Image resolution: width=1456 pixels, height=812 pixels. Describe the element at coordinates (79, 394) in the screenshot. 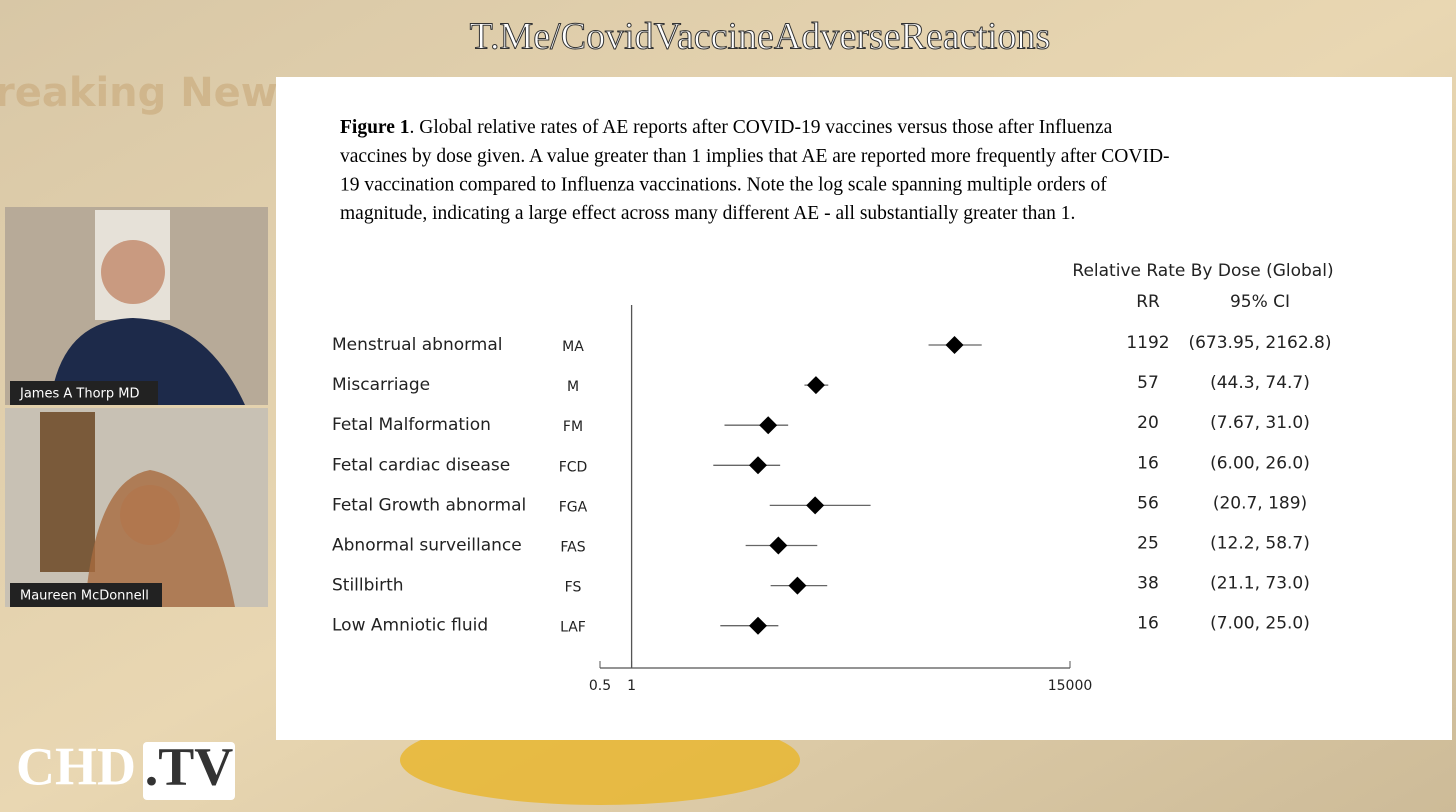

I see `participant-name: James A Thorp MD` at that location.